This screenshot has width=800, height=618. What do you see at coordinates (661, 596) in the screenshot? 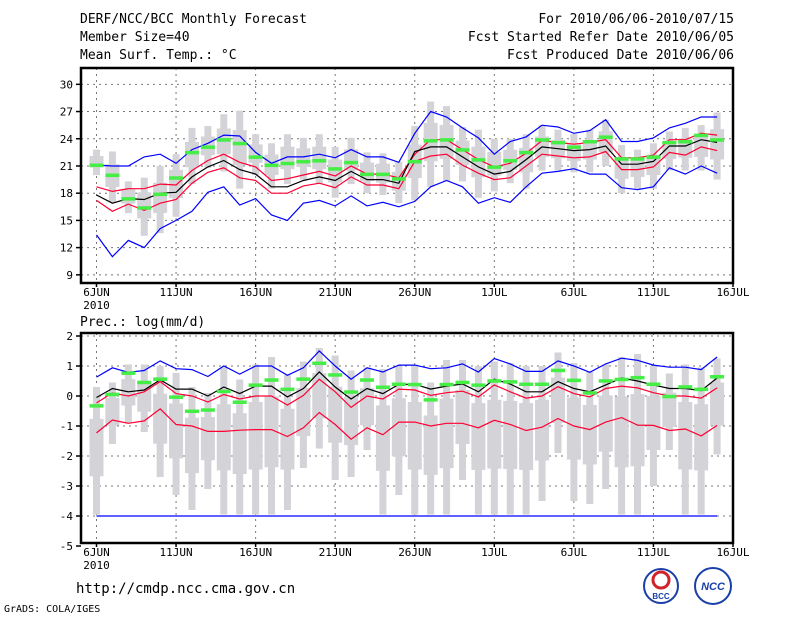
I see `bcc-logo-text: BCC` at bounding box center [661, 596].